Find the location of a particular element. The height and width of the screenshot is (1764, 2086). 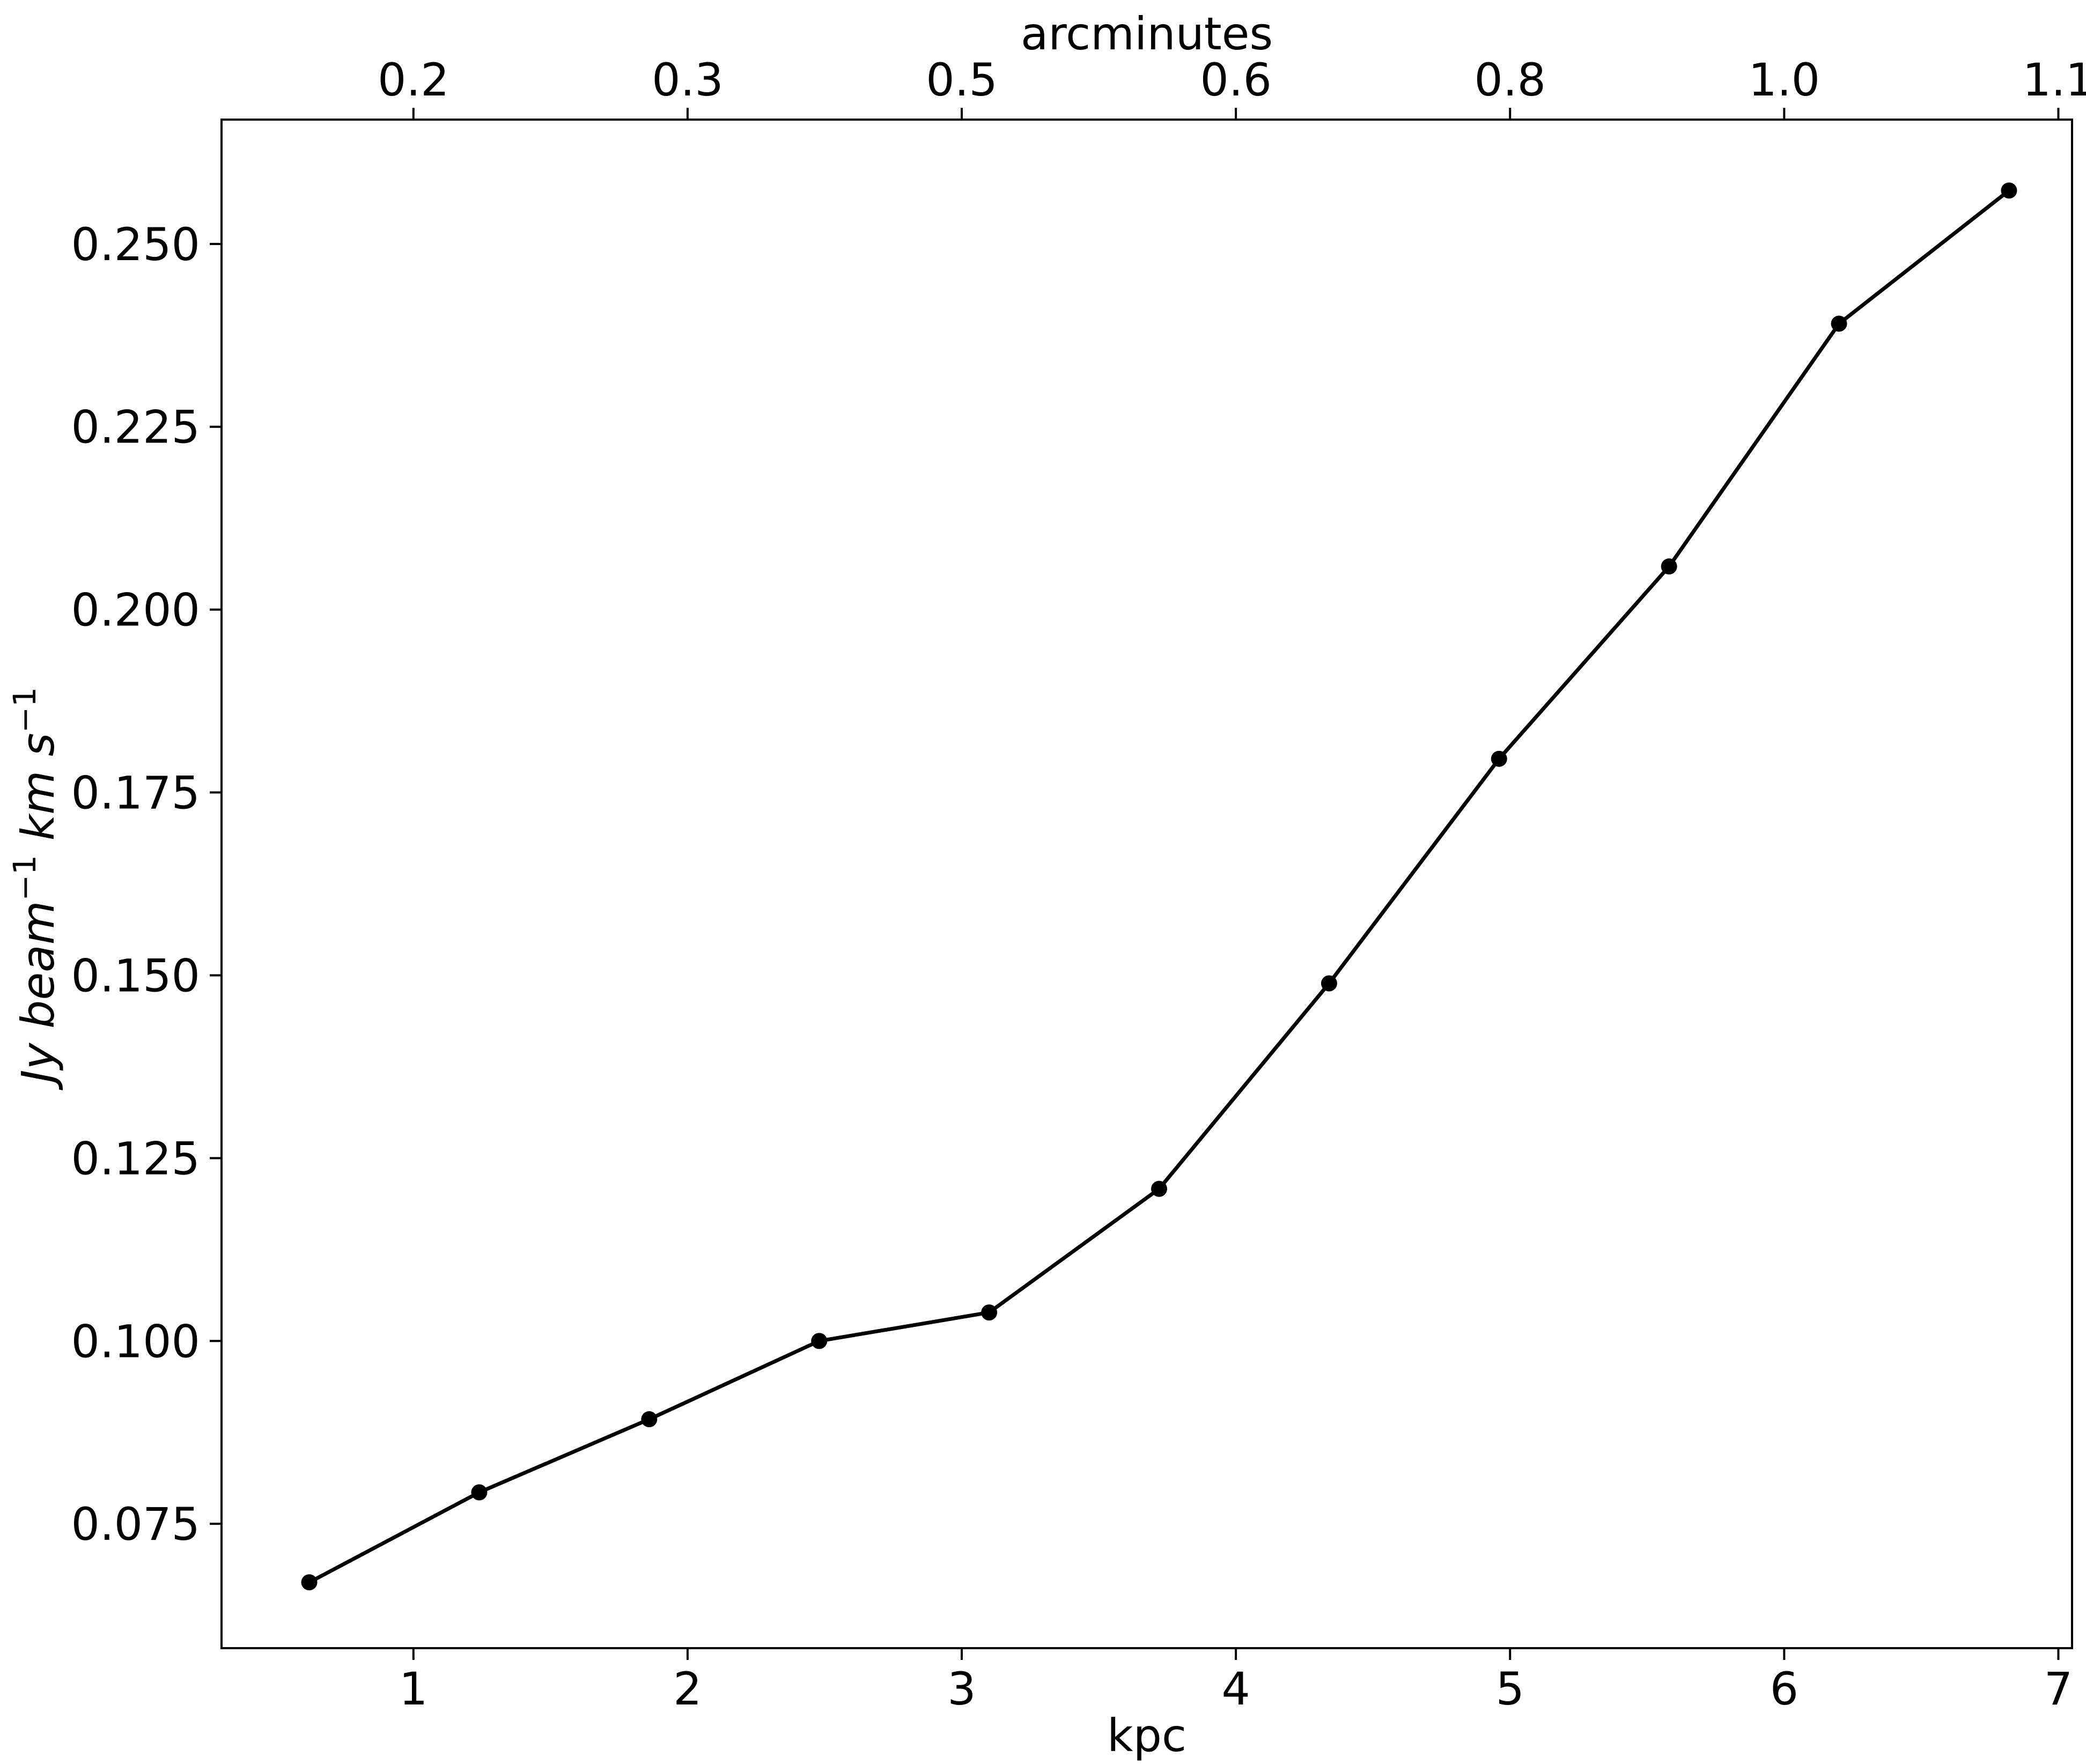

top-axis-title: arcminutes is located at coordinates (1147, 34).